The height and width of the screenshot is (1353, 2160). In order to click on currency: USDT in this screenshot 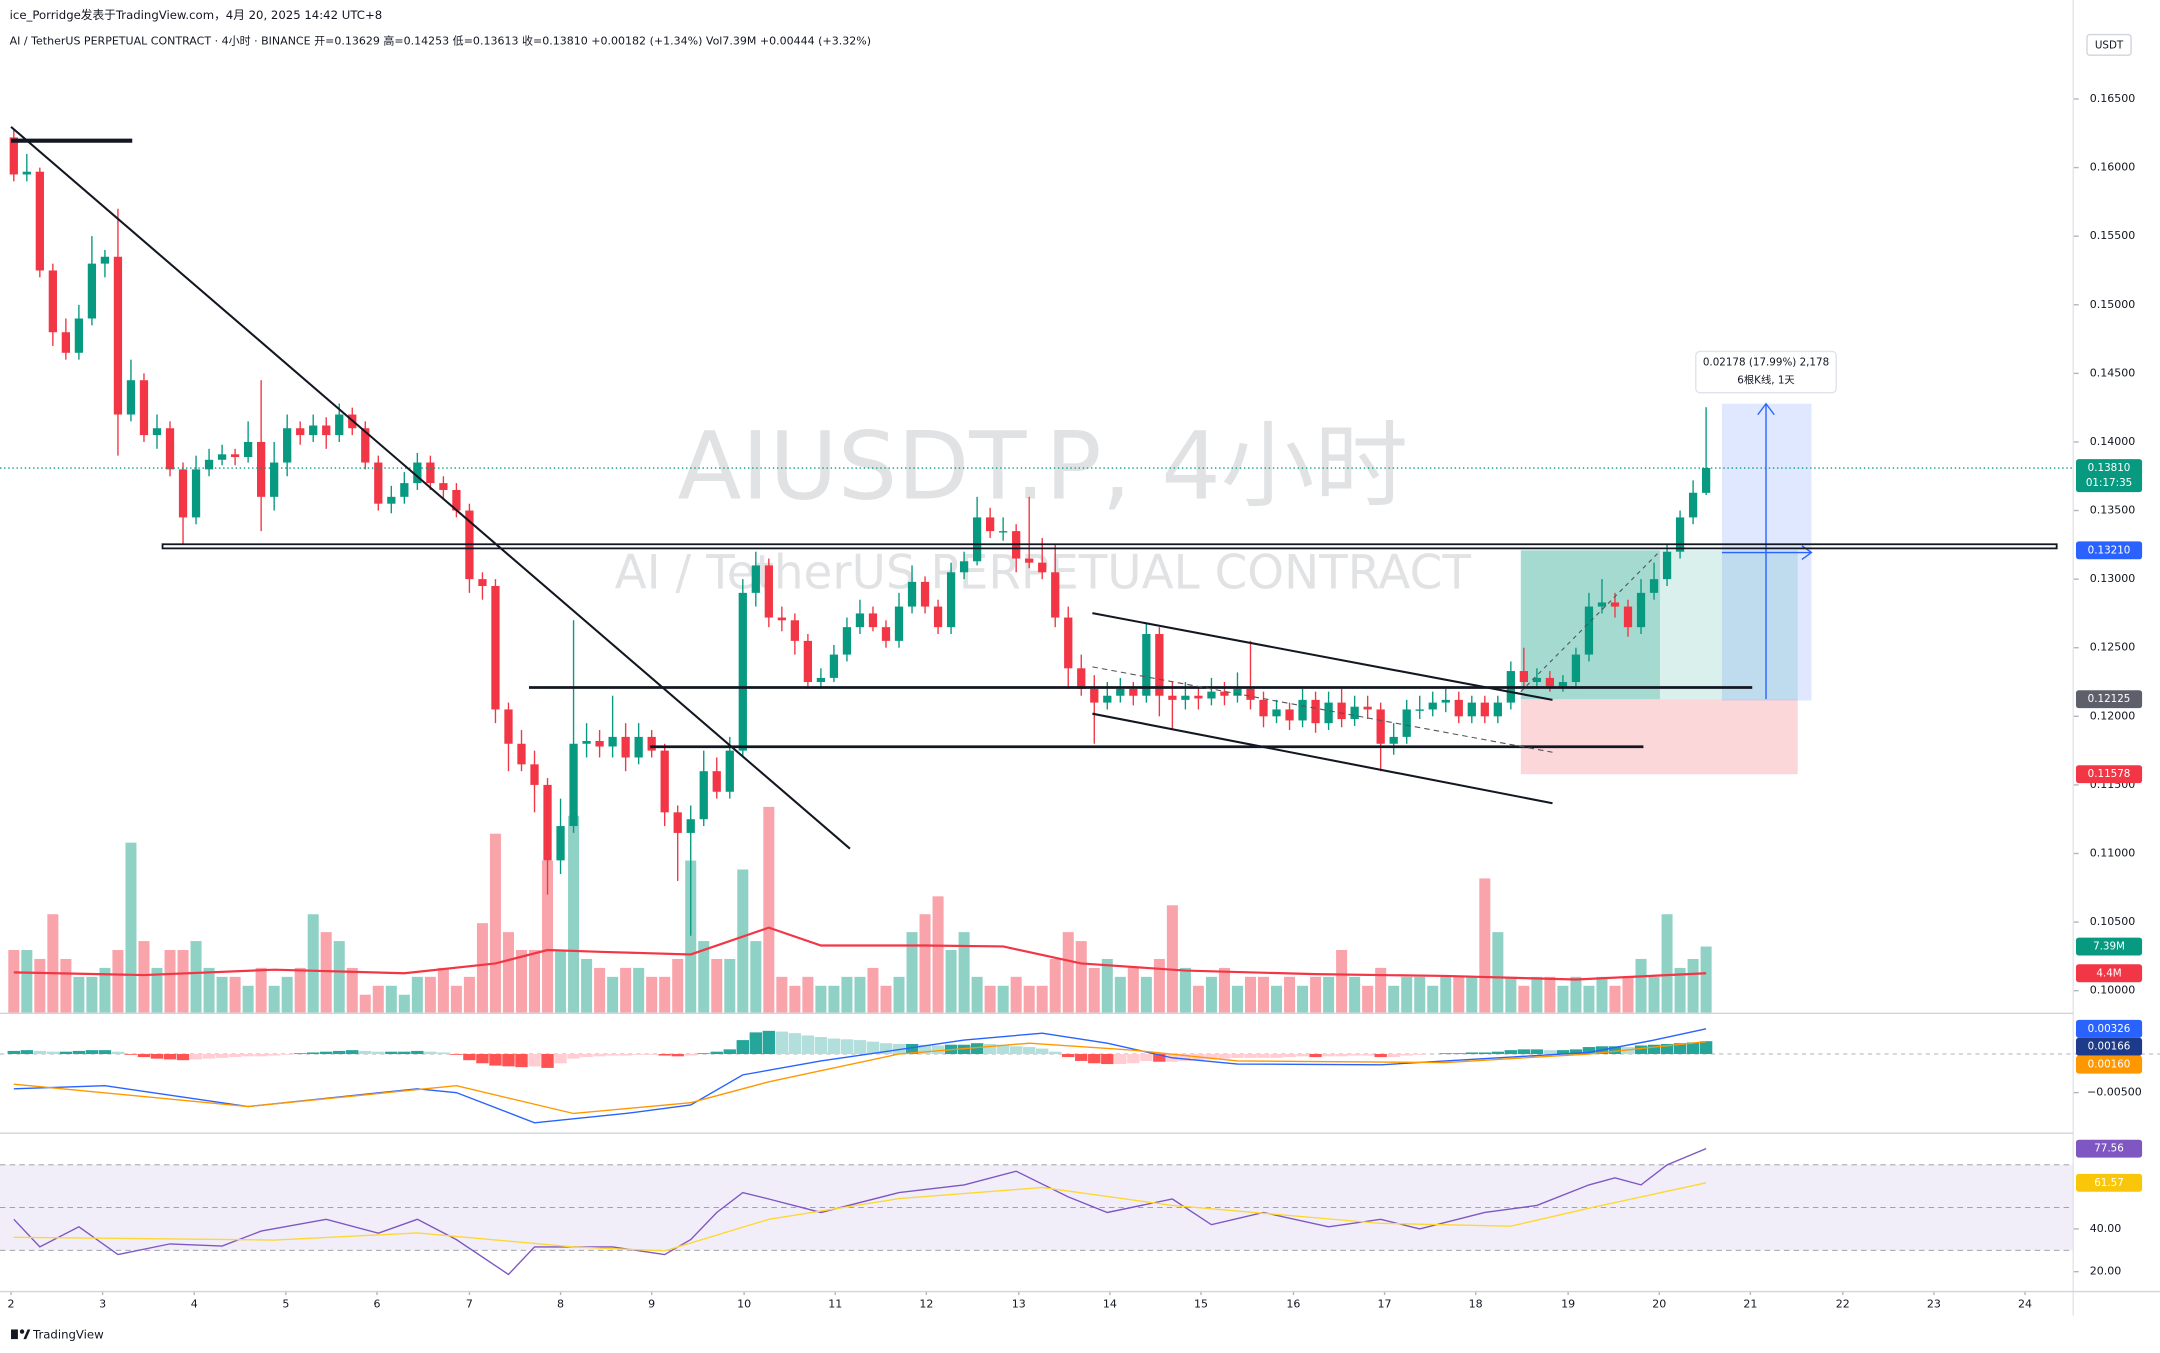, I will do `click(2109, 46)`.